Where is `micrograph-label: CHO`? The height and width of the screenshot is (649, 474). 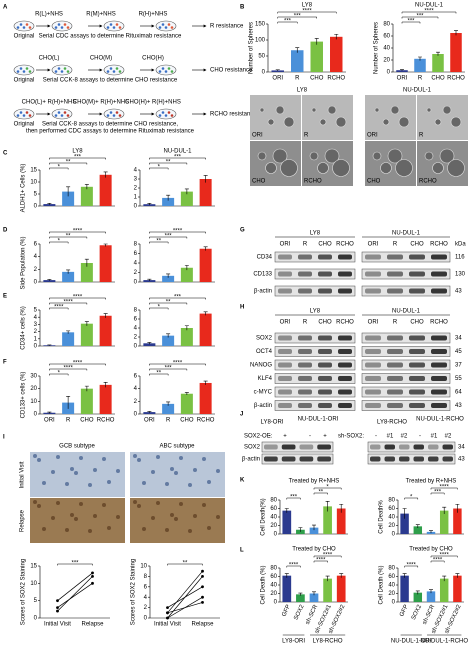 micrograph-label: CHO is located at coordinates (374, 182).